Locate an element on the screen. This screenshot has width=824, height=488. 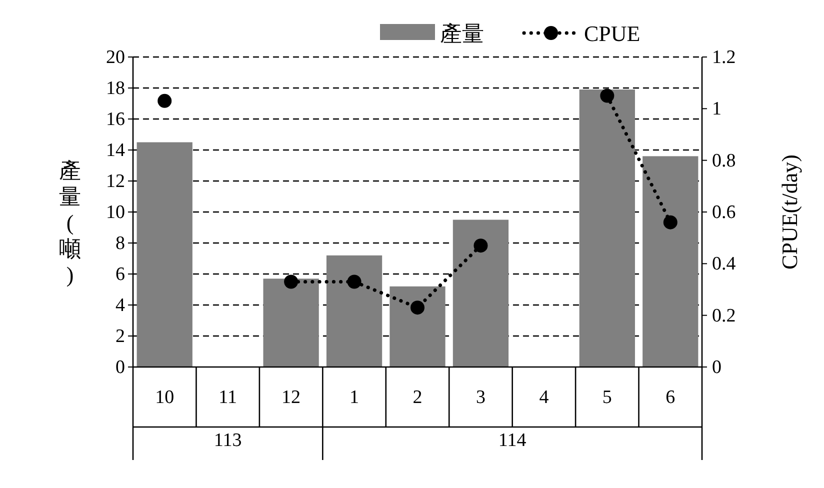
y2-tick-label: 0 is located at coordinates (717, 367).